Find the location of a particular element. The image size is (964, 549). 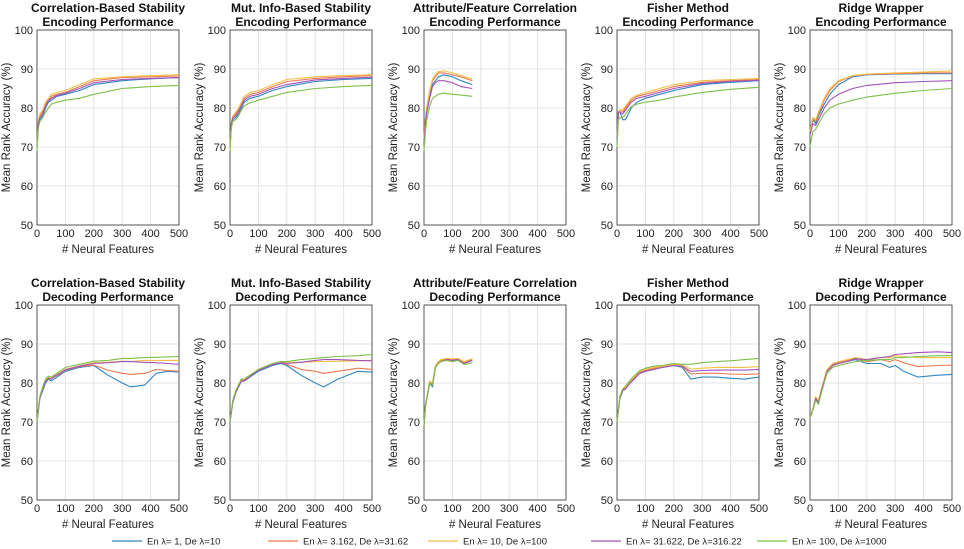

legend-entry-1: En λ= 1, De λ=10 is located at coordinates (166, 542).